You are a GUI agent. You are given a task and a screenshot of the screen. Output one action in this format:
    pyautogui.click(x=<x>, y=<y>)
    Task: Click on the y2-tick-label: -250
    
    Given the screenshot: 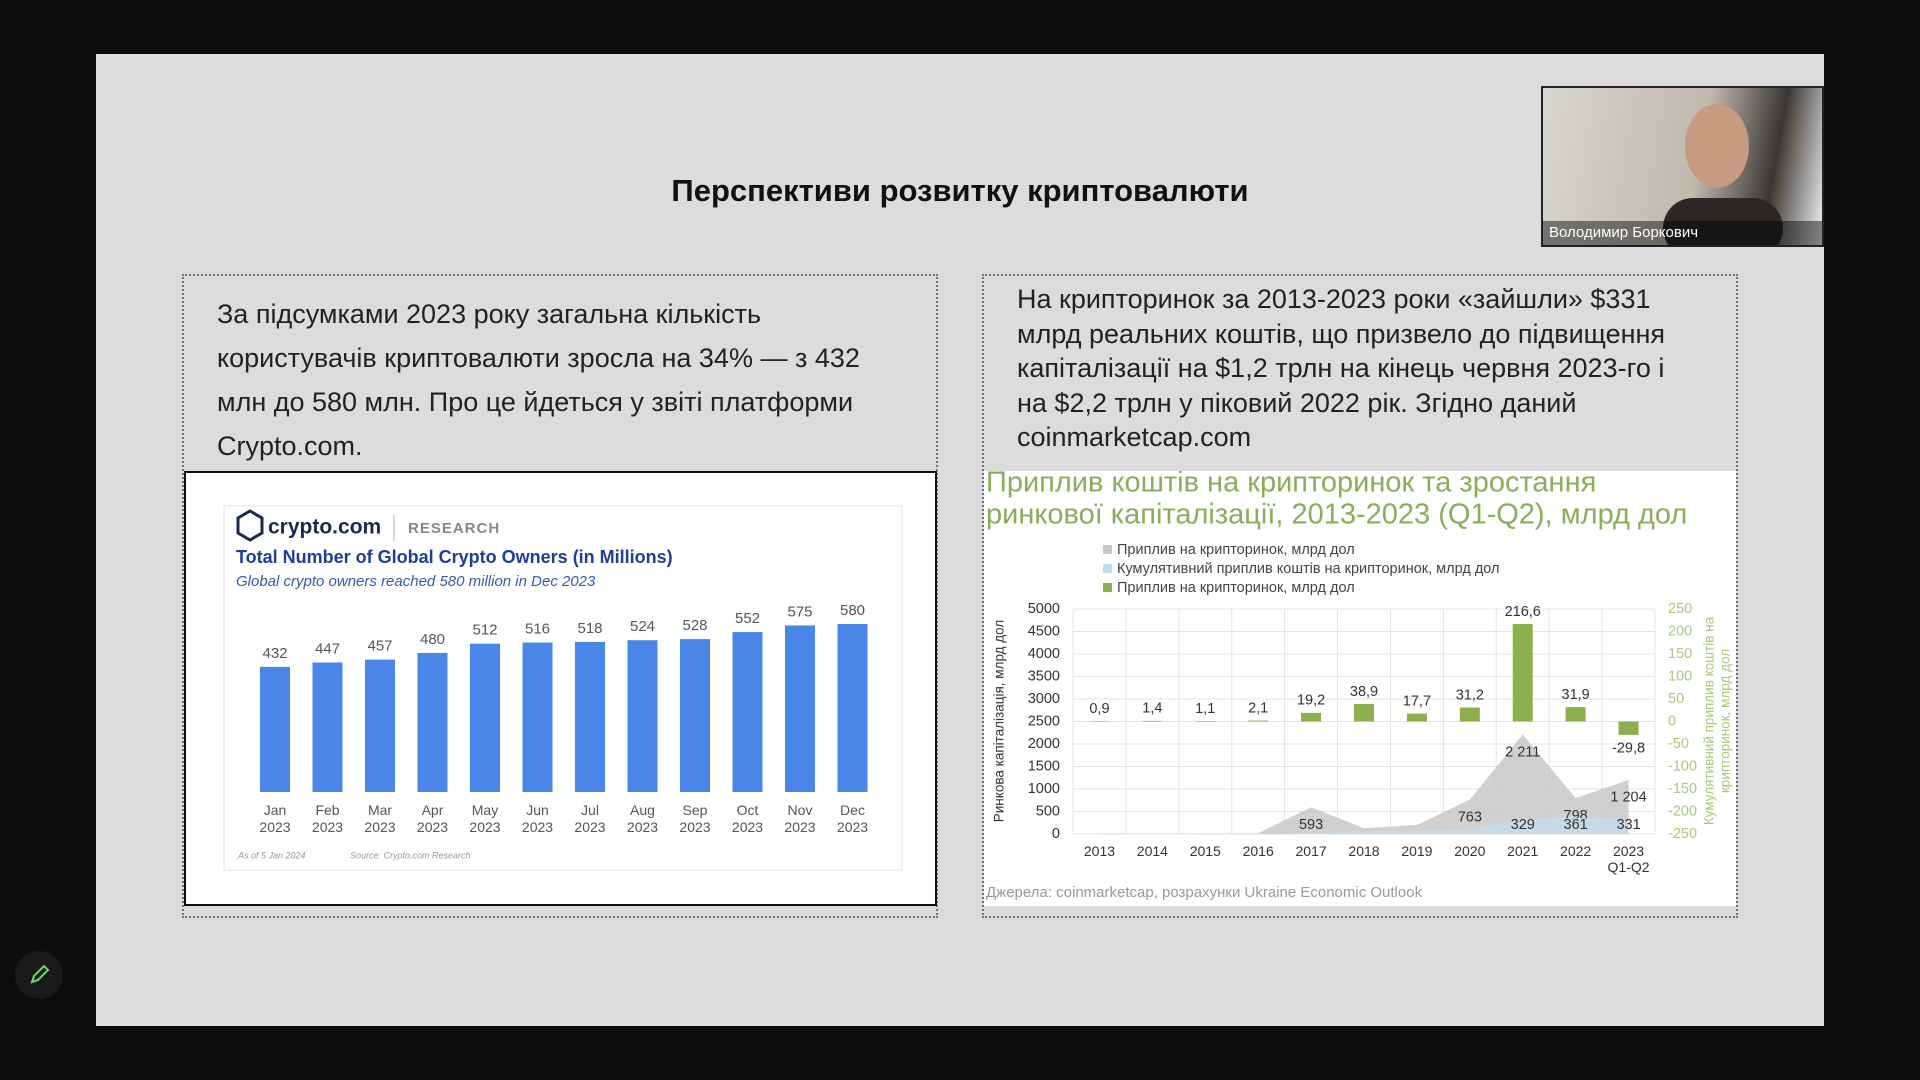 What is the action you would take?
    pyautogui.click(x=1682, y=834)
    